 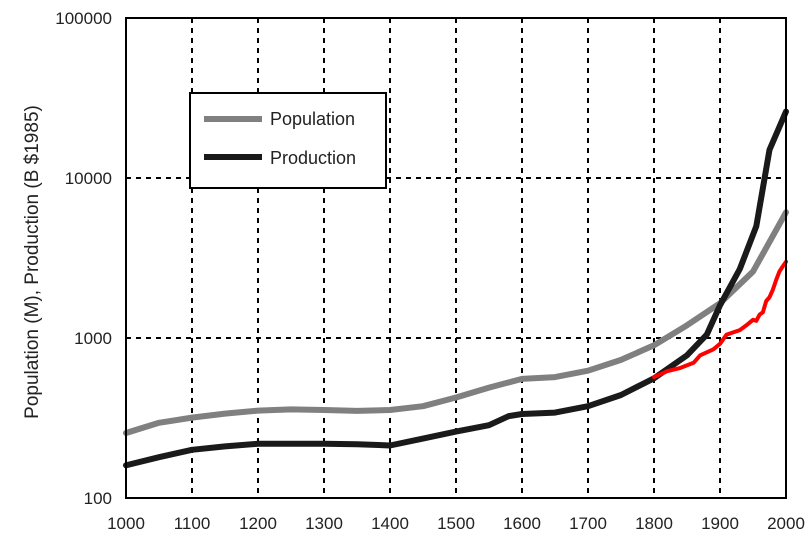 What do you see at coordinates (654, 523) in the screenshot?
I see `x-tick-label: 1800` at bounding box center [654, 523].